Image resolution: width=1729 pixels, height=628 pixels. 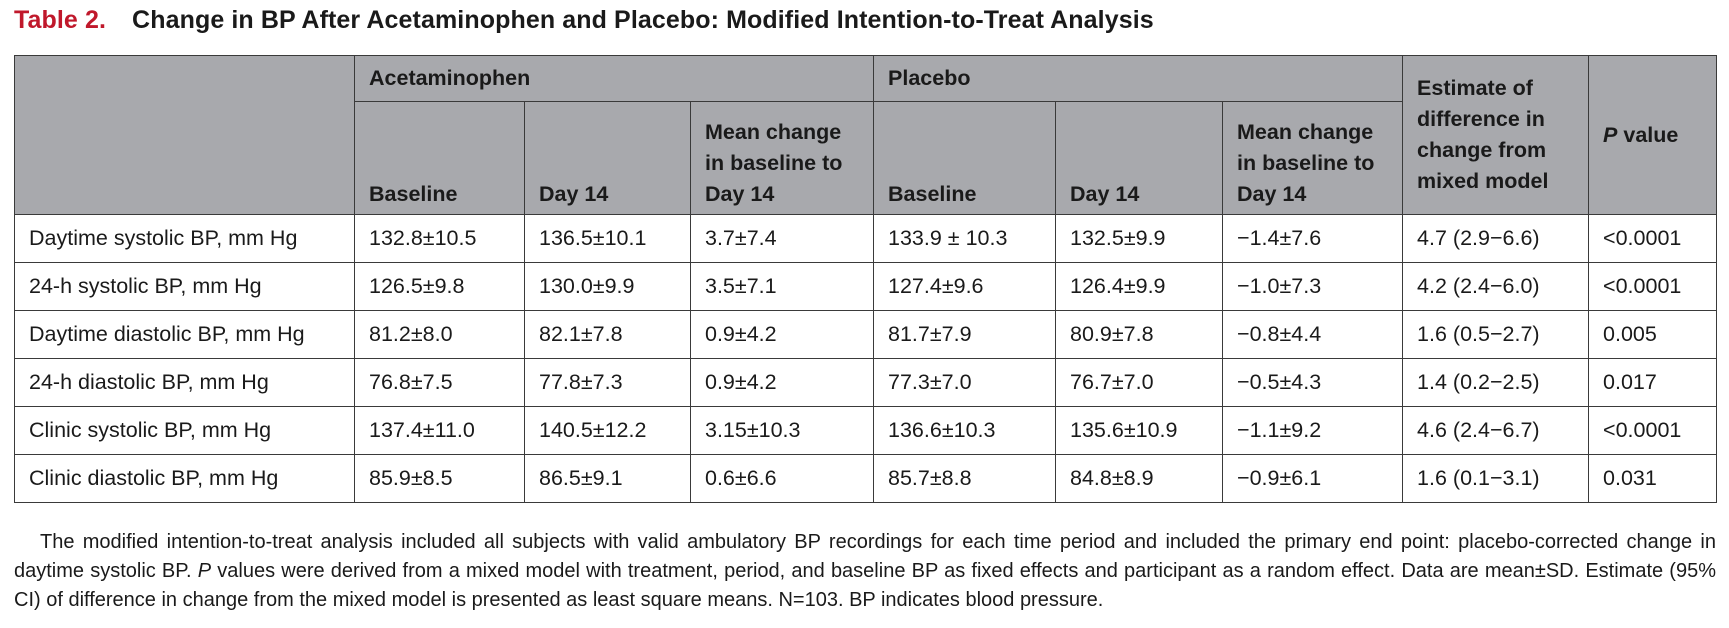 What do you see at coordinates (782, 478) in the screenshot?
I see `cell-acet-change: 0.6±6.6` at bounding box center [782, 478].